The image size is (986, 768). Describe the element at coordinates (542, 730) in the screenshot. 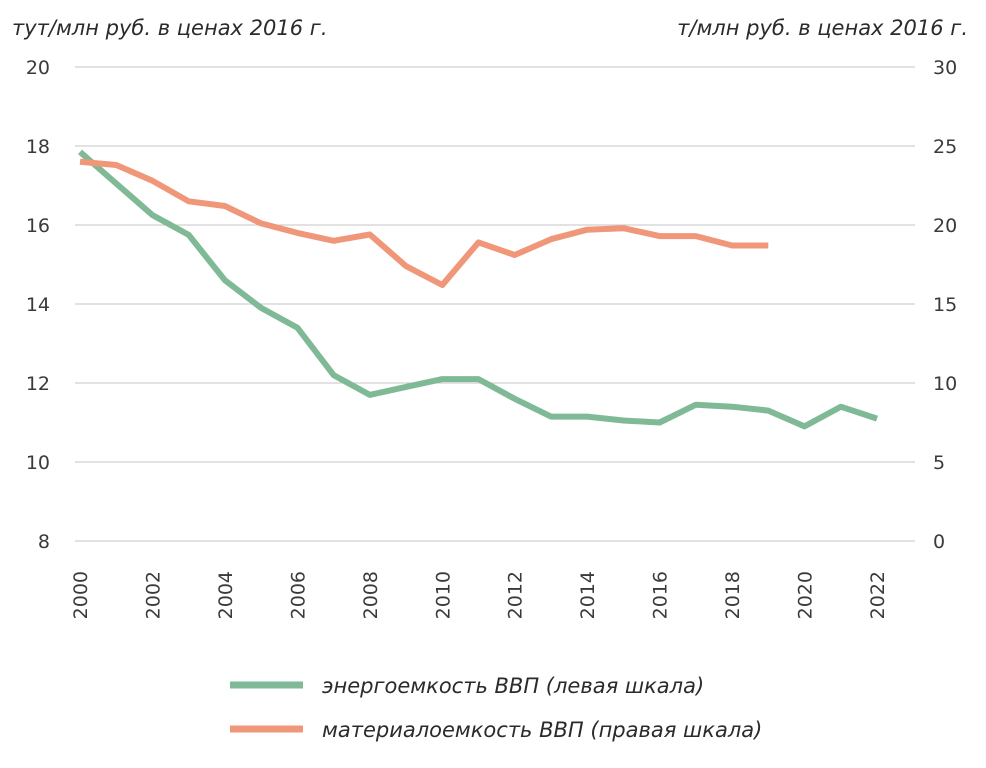

I see `legend-label-material: материалоемкость ВВП (правая шкала)` at that location.